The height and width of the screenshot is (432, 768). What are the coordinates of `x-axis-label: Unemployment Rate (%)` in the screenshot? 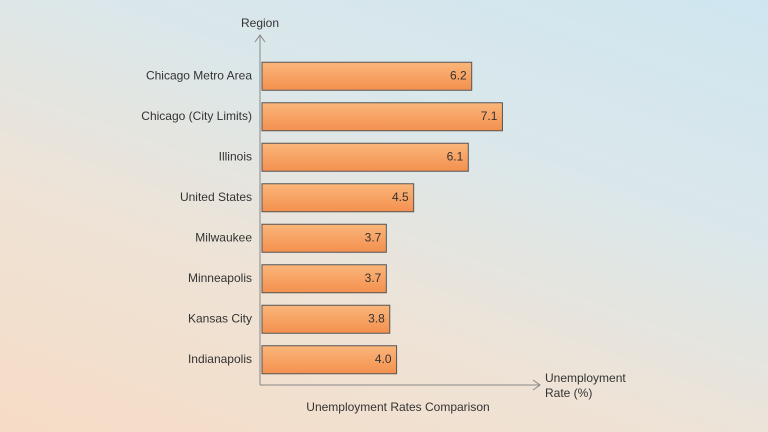 It's located at (585, 385).